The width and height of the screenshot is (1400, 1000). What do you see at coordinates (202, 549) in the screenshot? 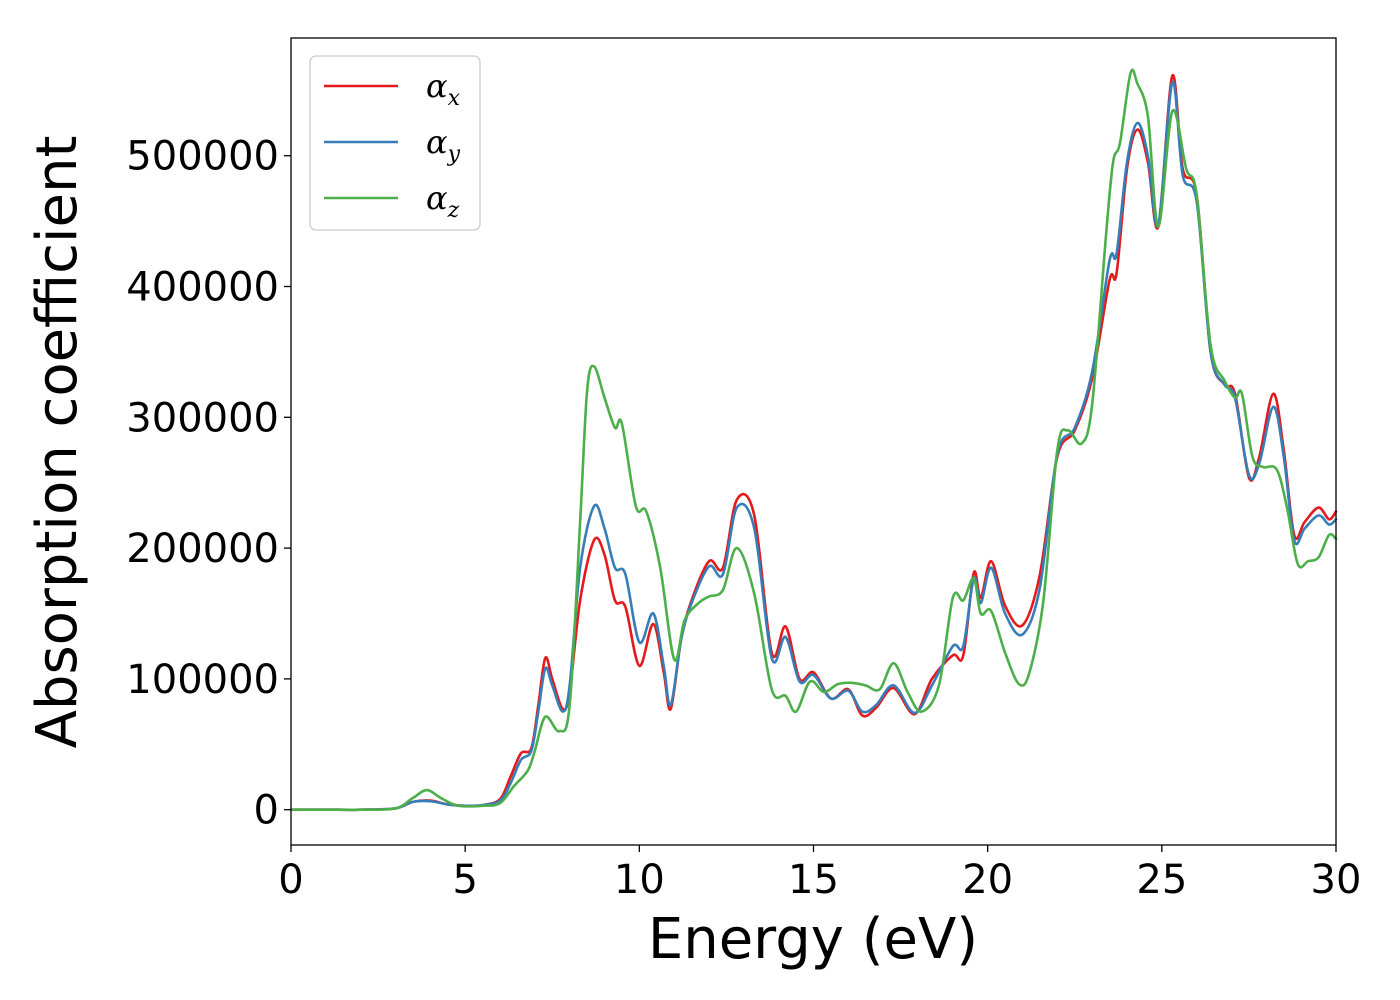
I see `y-tick-label: 200000` at bounding box center [202, 549].